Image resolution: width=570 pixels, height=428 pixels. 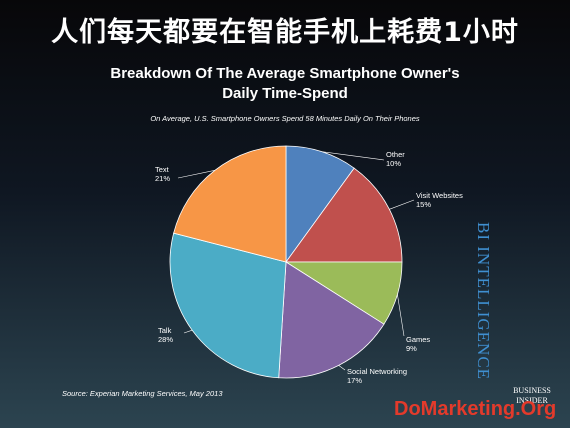 What do you see at coordinates (354, 380) in the screenshot?
I see `slice-label-value: 17%` at bounding box center [354, 380].